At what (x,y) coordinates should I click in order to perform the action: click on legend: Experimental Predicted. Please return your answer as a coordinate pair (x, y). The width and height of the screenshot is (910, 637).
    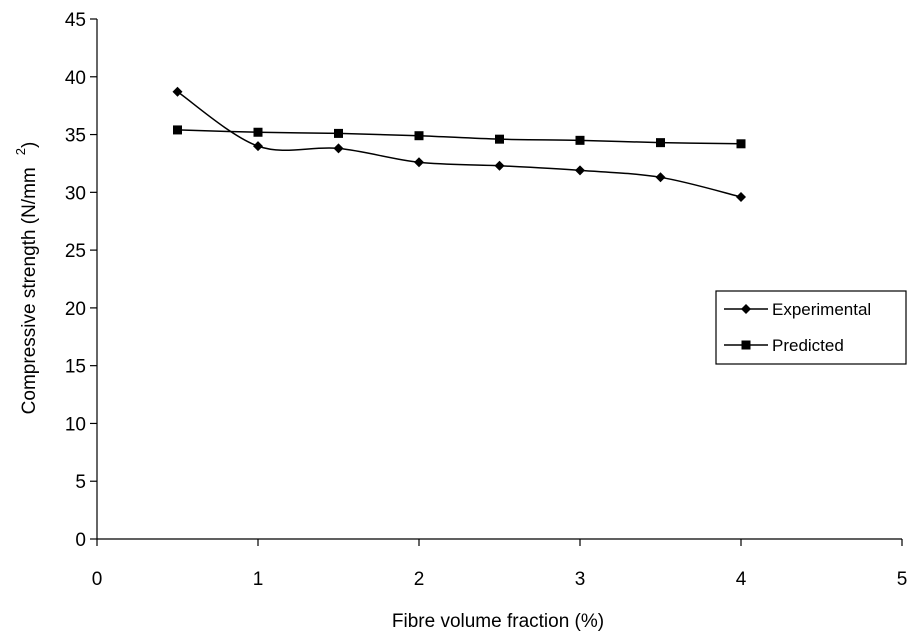
    Looking at the image, I should click on (811, 327).